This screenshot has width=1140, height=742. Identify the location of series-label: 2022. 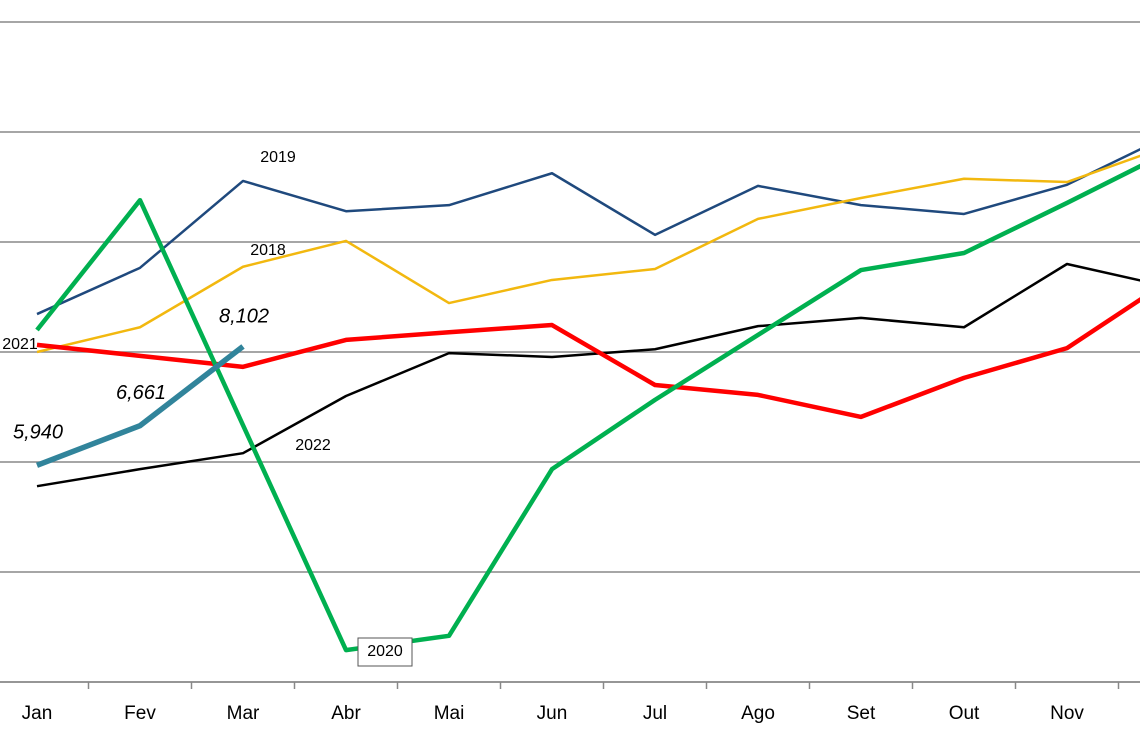
(313, 445).